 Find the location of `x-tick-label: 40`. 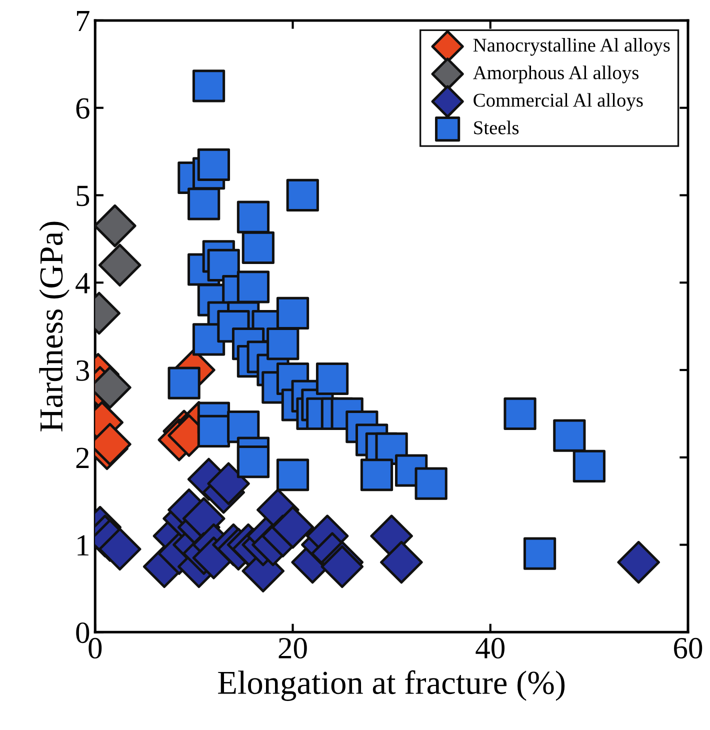

x-tick-label: 40 is located at coordinates (490, 648).